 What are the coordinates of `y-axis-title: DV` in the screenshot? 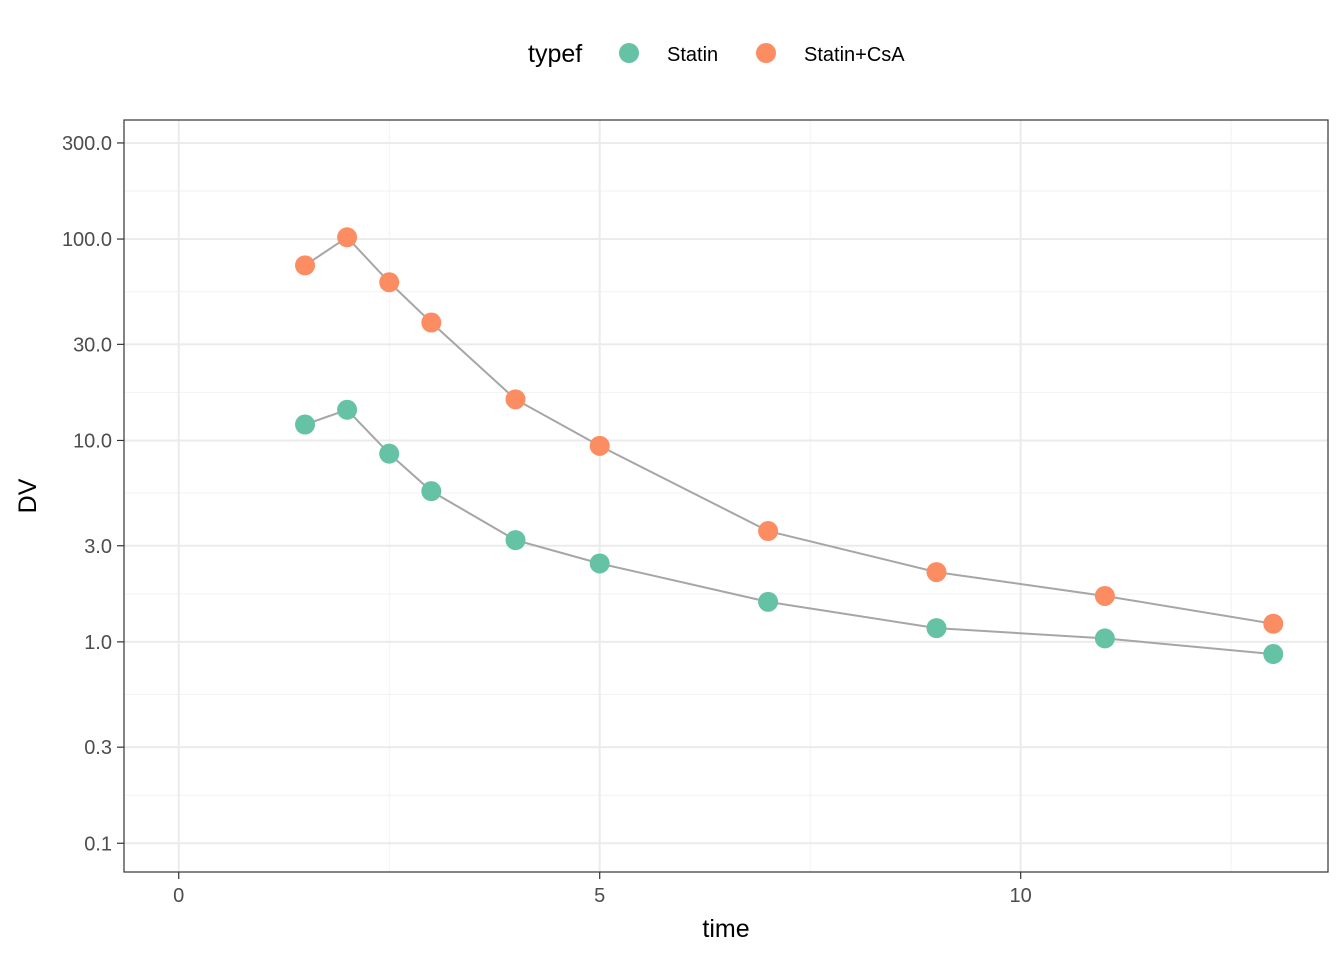 It's located at (28, 495).